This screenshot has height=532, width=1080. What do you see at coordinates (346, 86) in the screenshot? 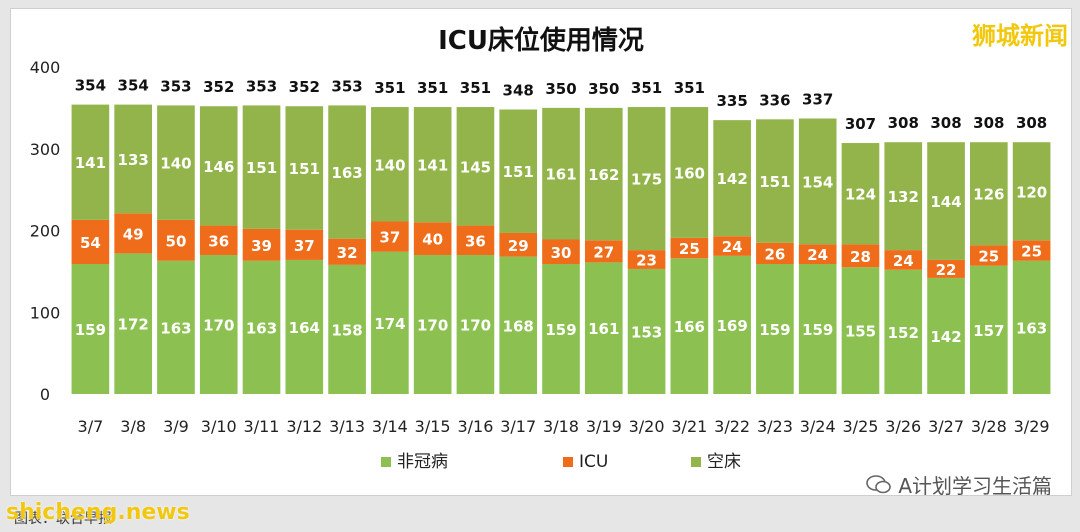
I see `bar-total-label: 353` at bounding box center [346, 86].